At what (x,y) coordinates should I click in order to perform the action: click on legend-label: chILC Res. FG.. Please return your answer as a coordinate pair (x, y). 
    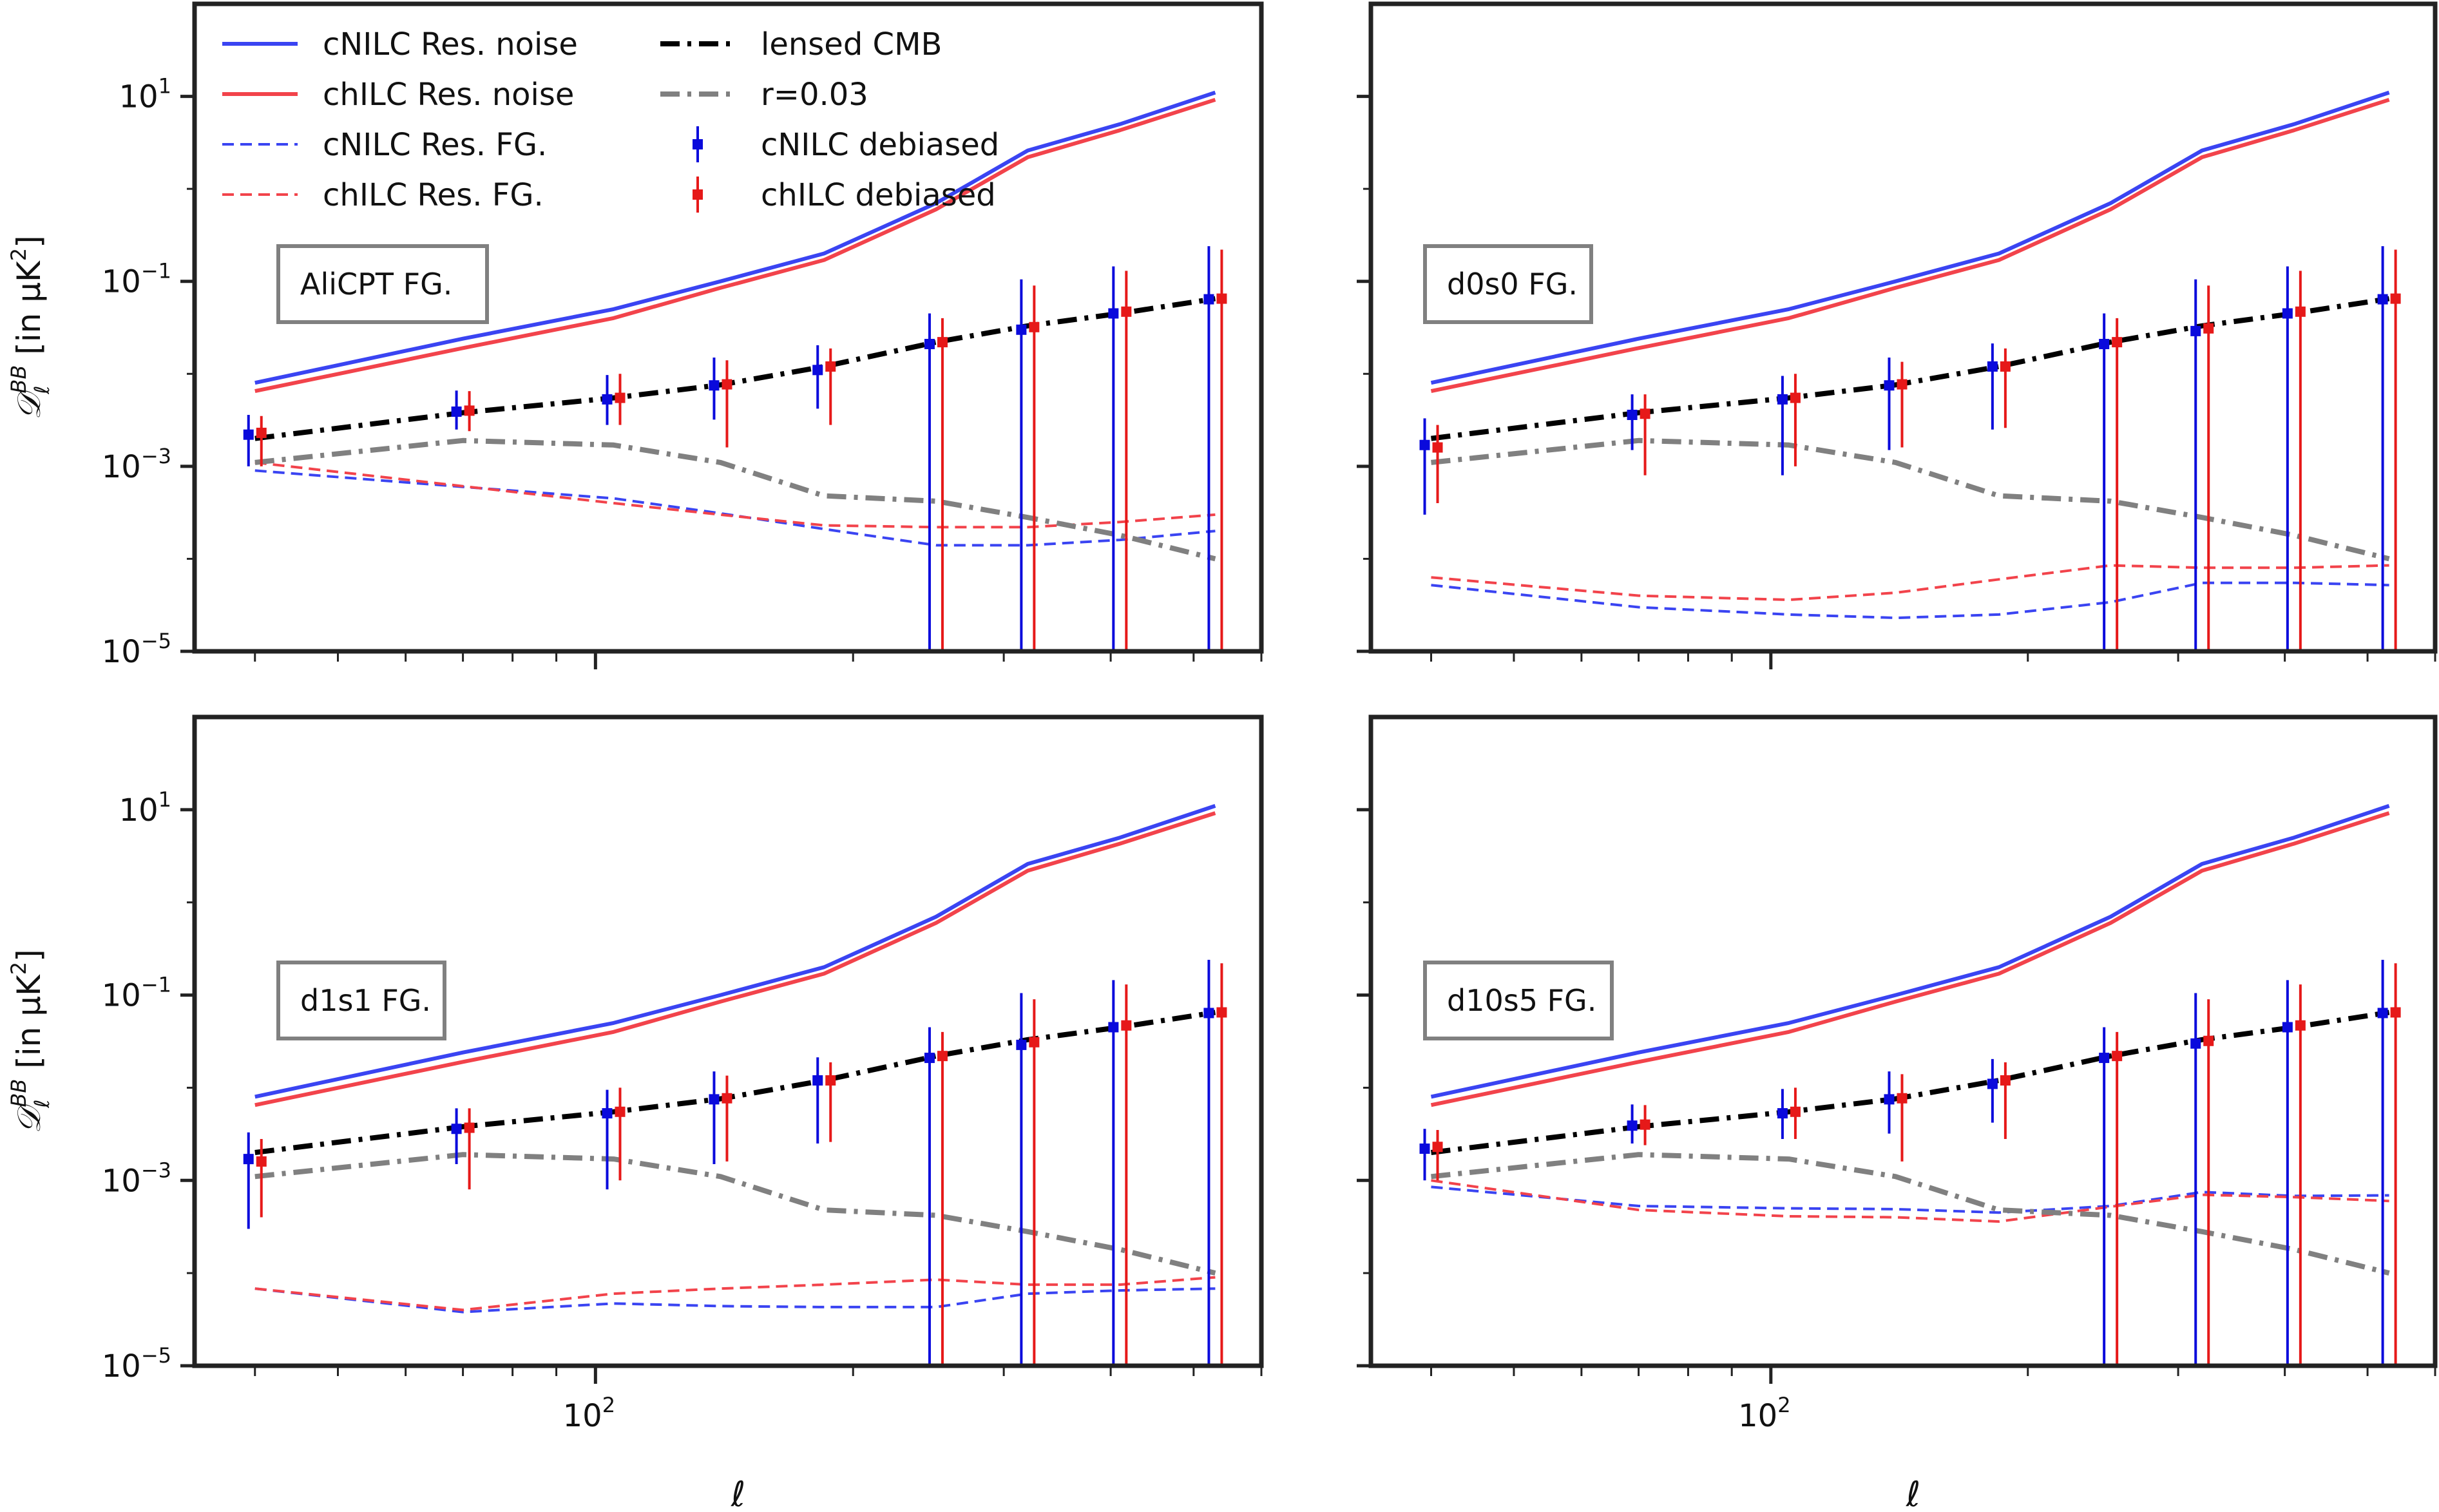
    Looking at the image, I should click on (434, 195).